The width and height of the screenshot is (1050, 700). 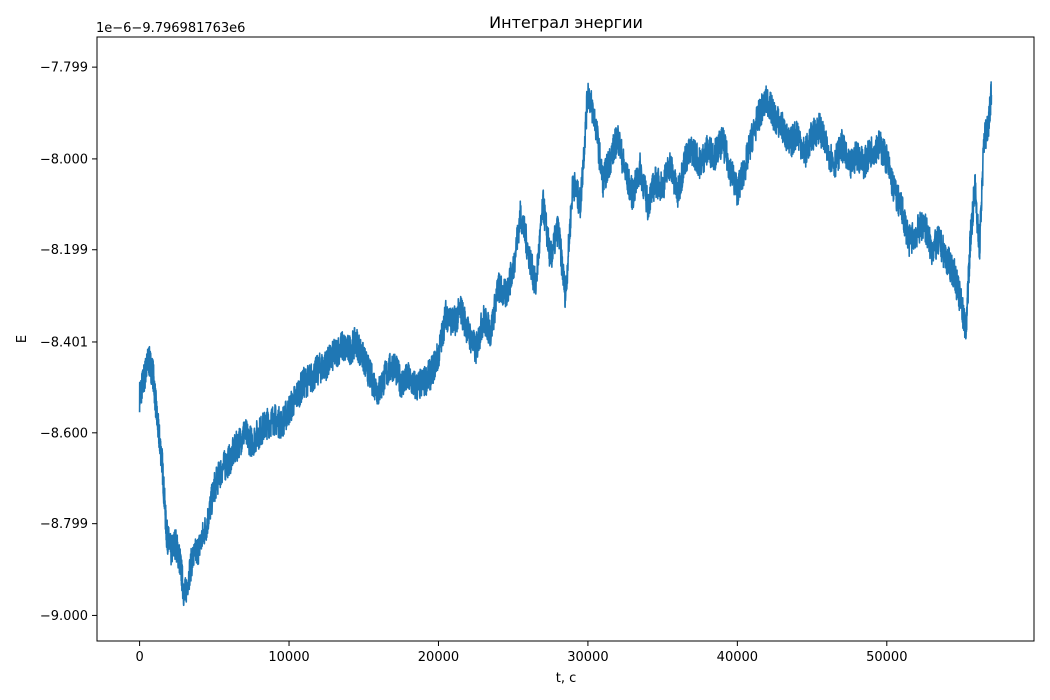 What do you see at coordinates (170, 28) in the screenshot?
I see `y-offset-text: 1e−6−9.796981763e6` at bounding box center [170, 28].